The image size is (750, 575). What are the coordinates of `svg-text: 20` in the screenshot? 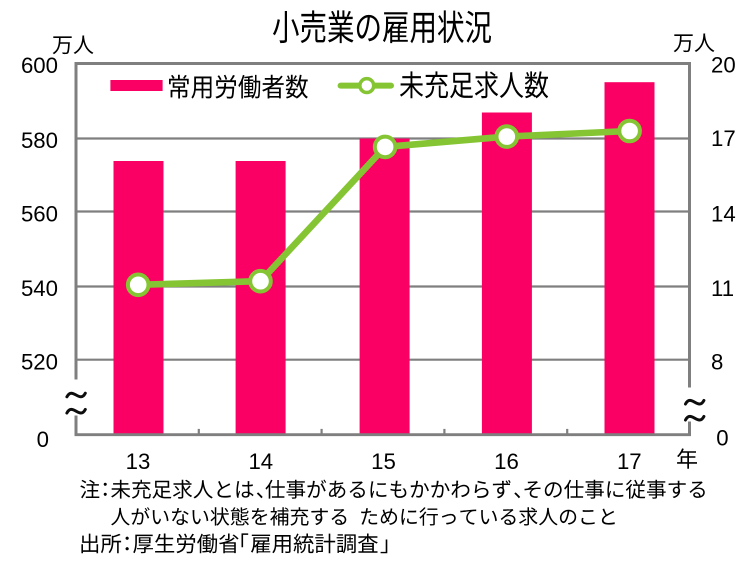 It's located at (723, 65).